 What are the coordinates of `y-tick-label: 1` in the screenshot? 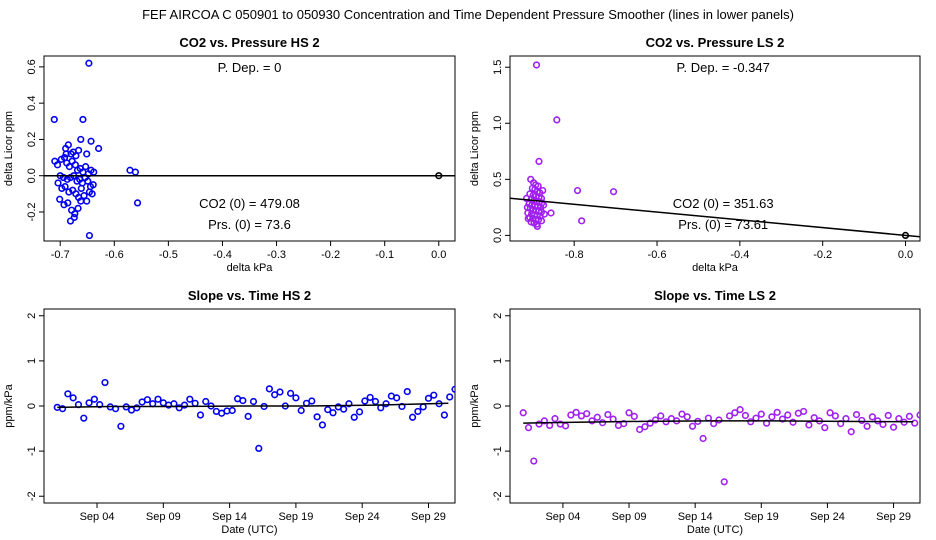 It's located at (498, 361).